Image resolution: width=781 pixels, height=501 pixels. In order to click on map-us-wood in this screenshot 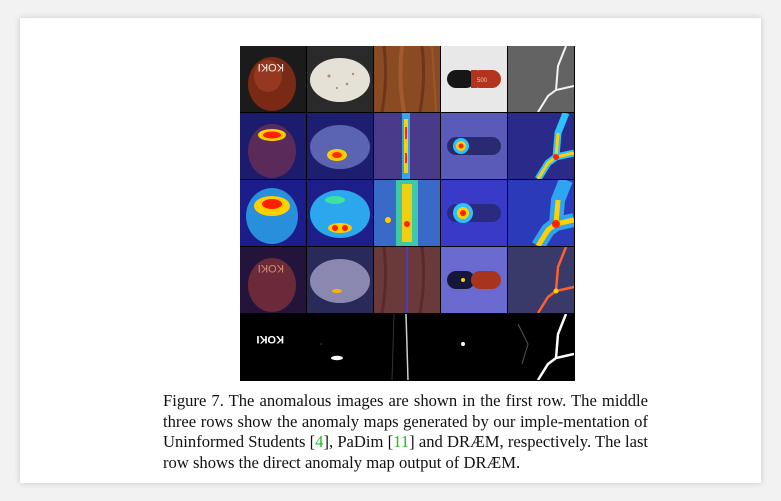, I will do `click(407, 146)`.